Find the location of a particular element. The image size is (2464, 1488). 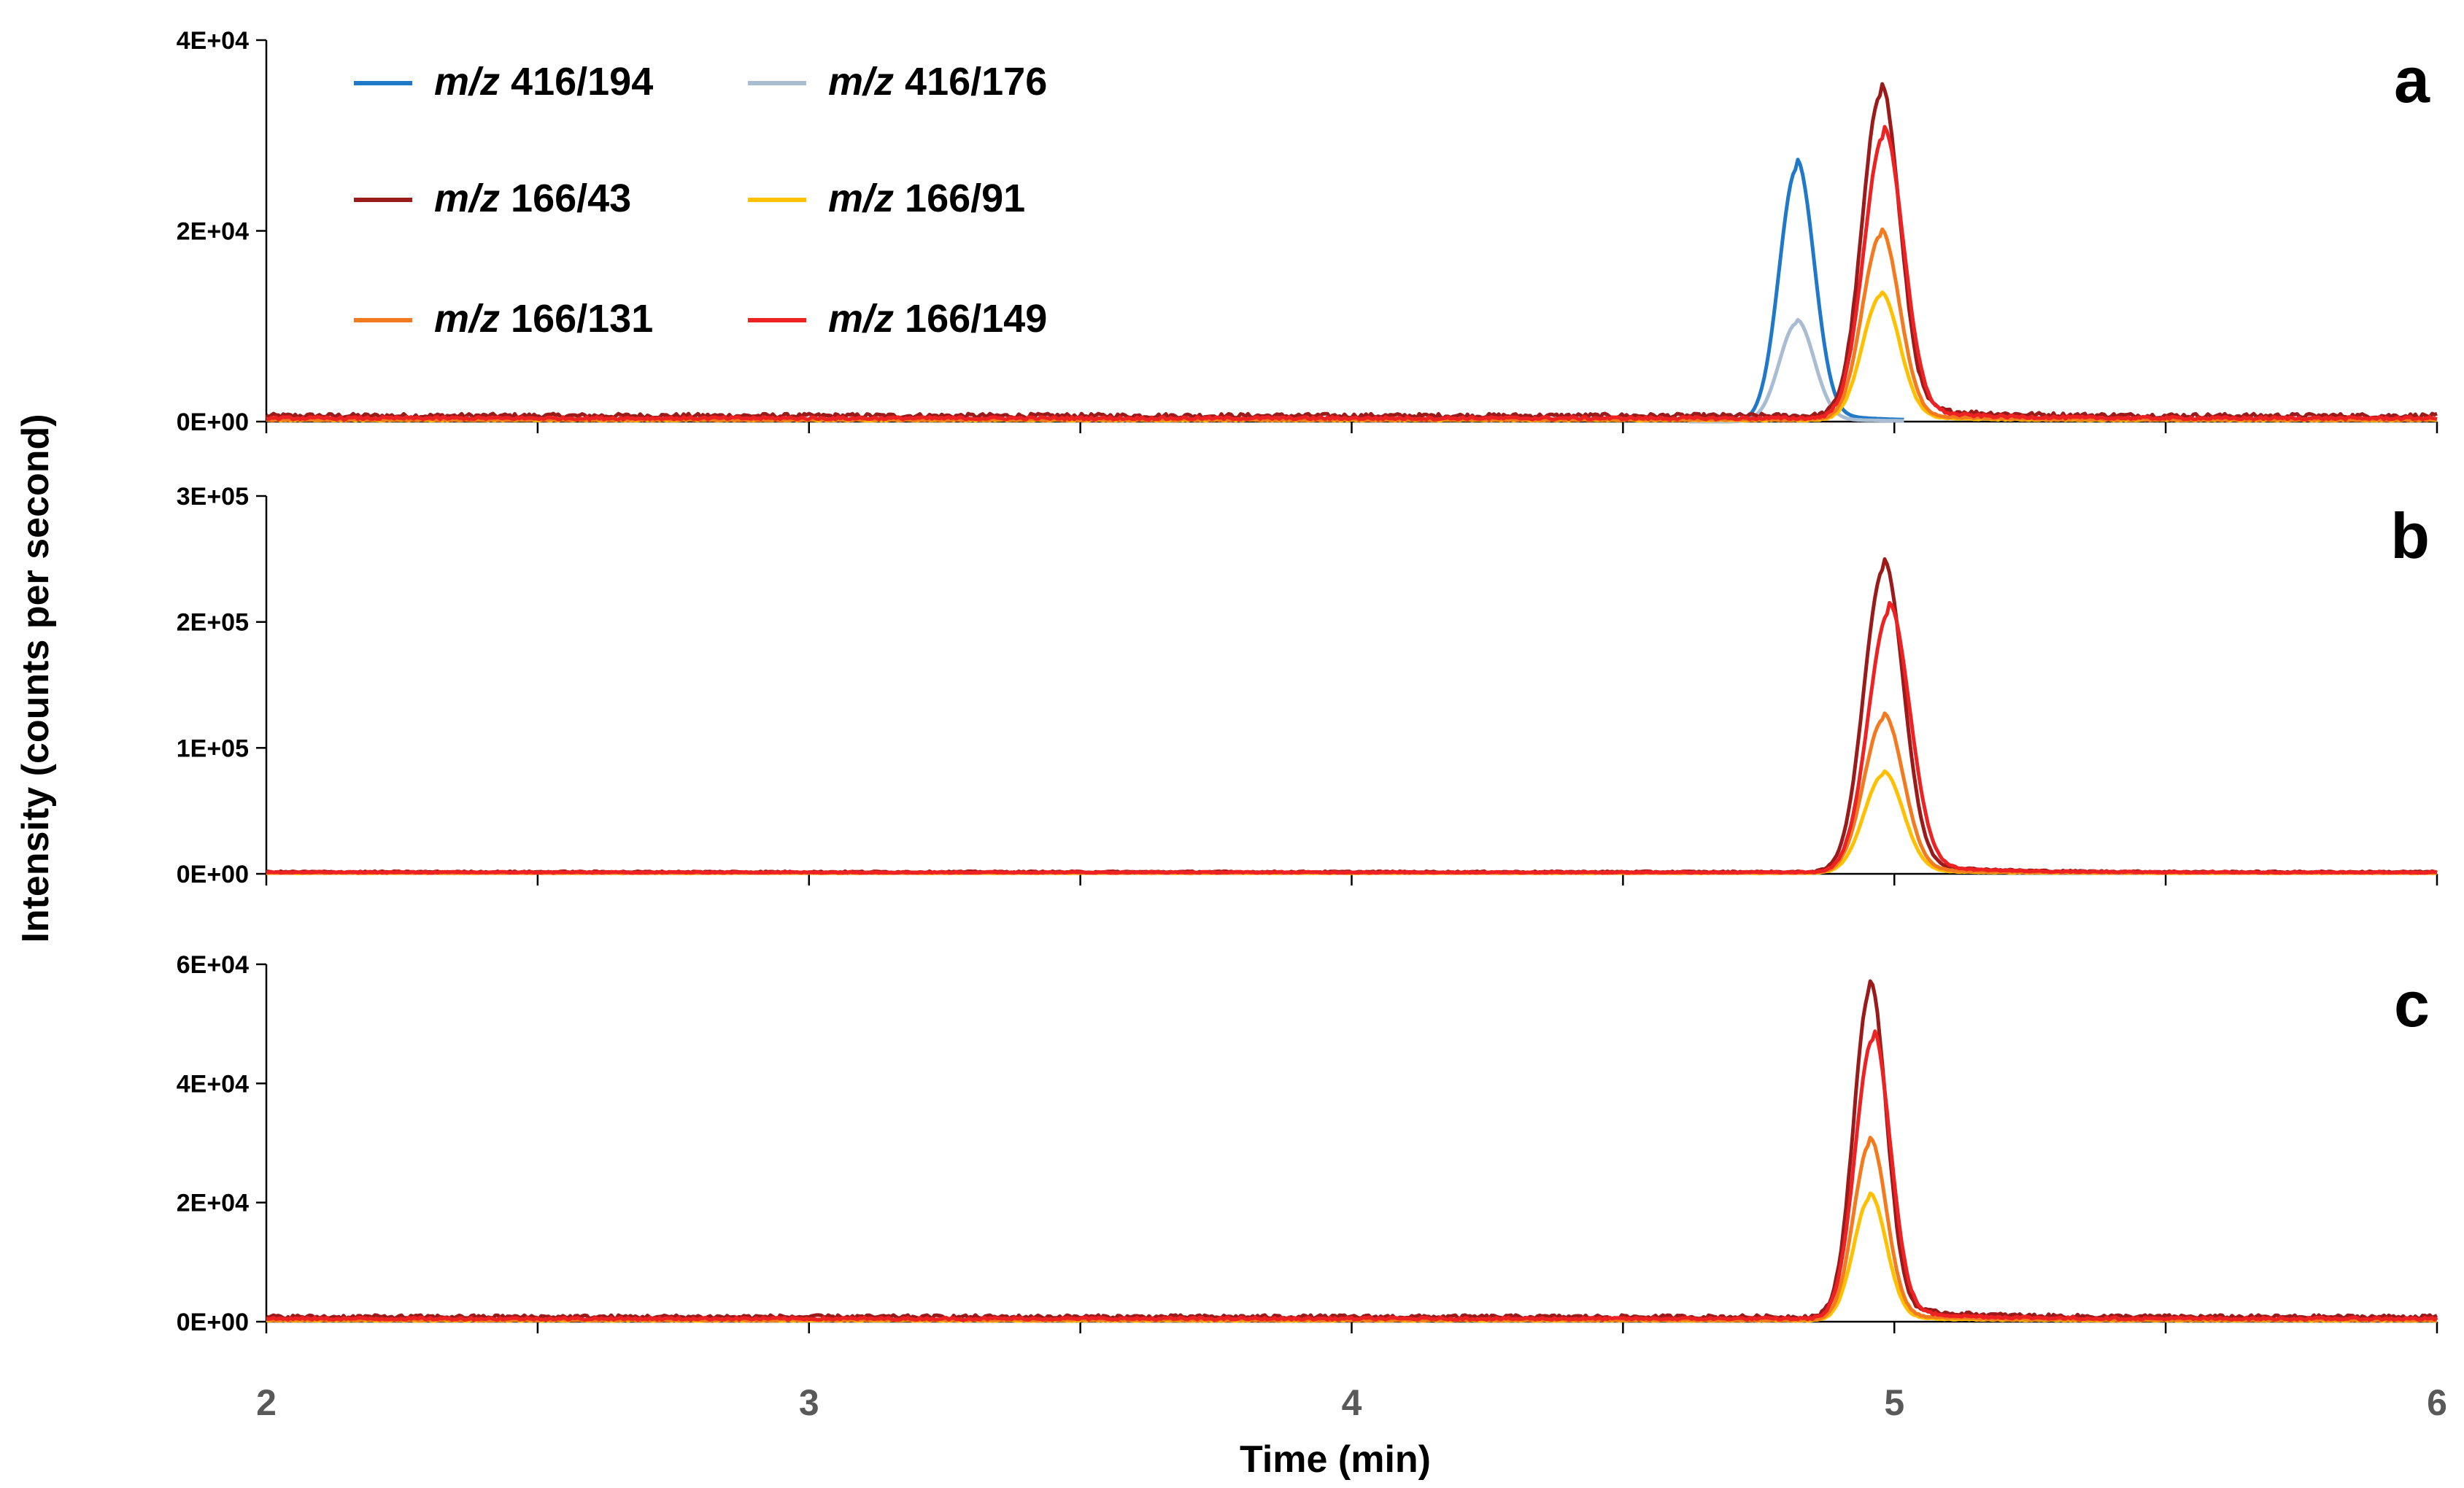

legend-transition: 166/43 is located at coordinates (571, 198).